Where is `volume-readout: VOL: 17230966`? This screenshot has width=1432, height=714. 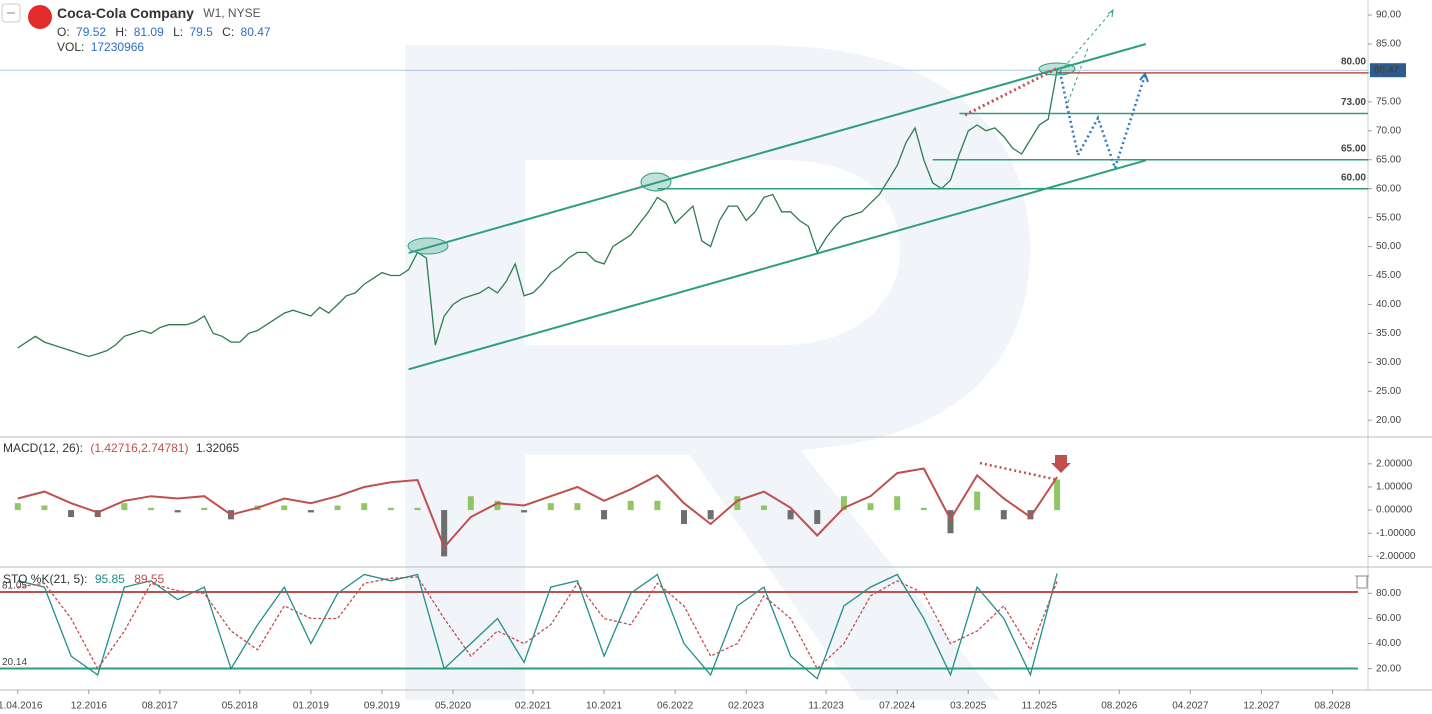
volume-readout: VOL: 17230966 is located at coordinates (100, 47).